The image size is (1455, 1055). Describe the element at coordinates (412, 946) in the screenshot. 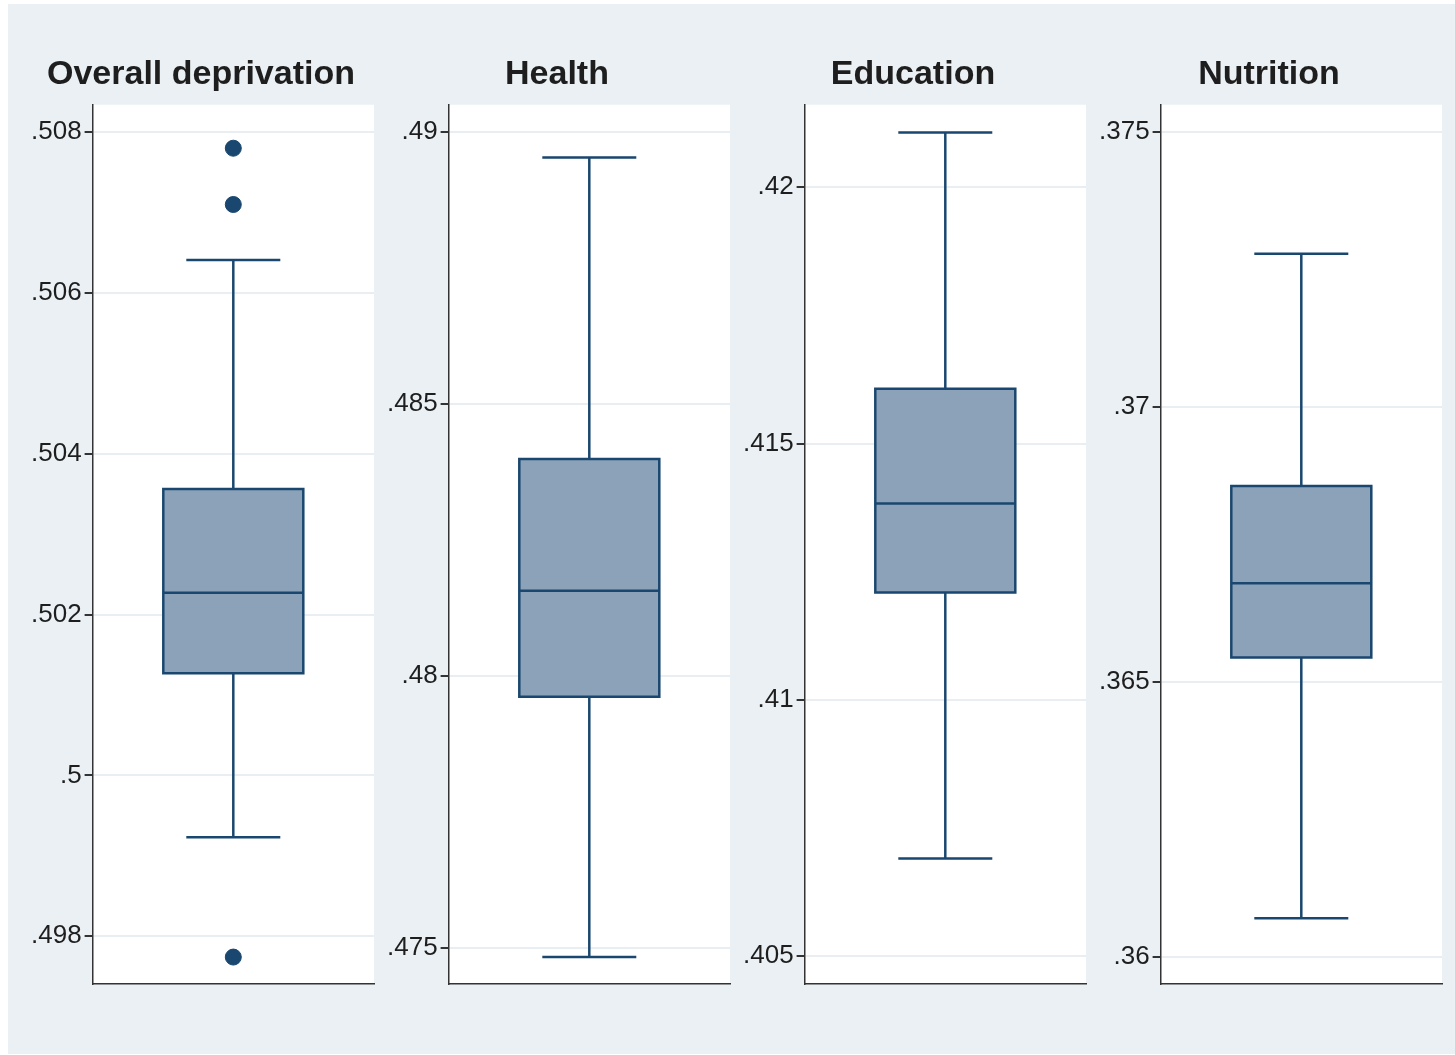

I see `y-tick-label: .475` at that location.